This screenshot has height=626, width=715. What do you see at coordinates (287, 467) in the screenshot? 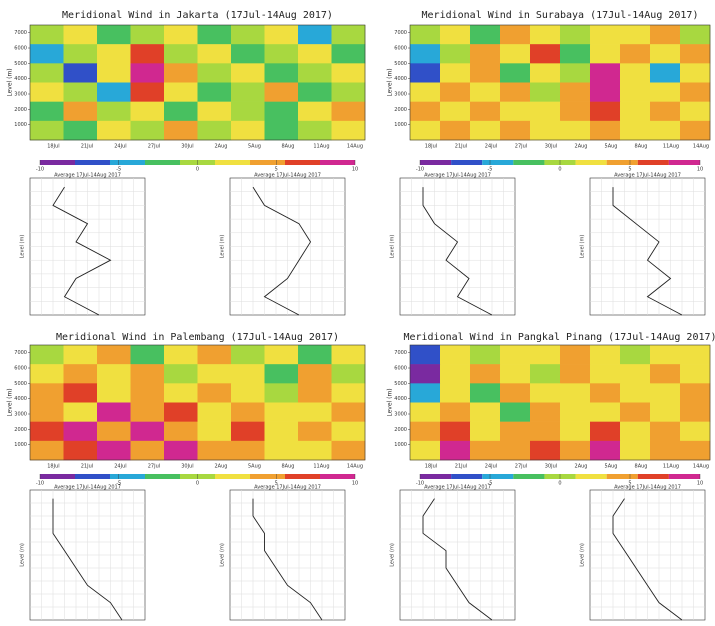
I see `x-tick-label: 8Aug` at bounding box center [287, 467].